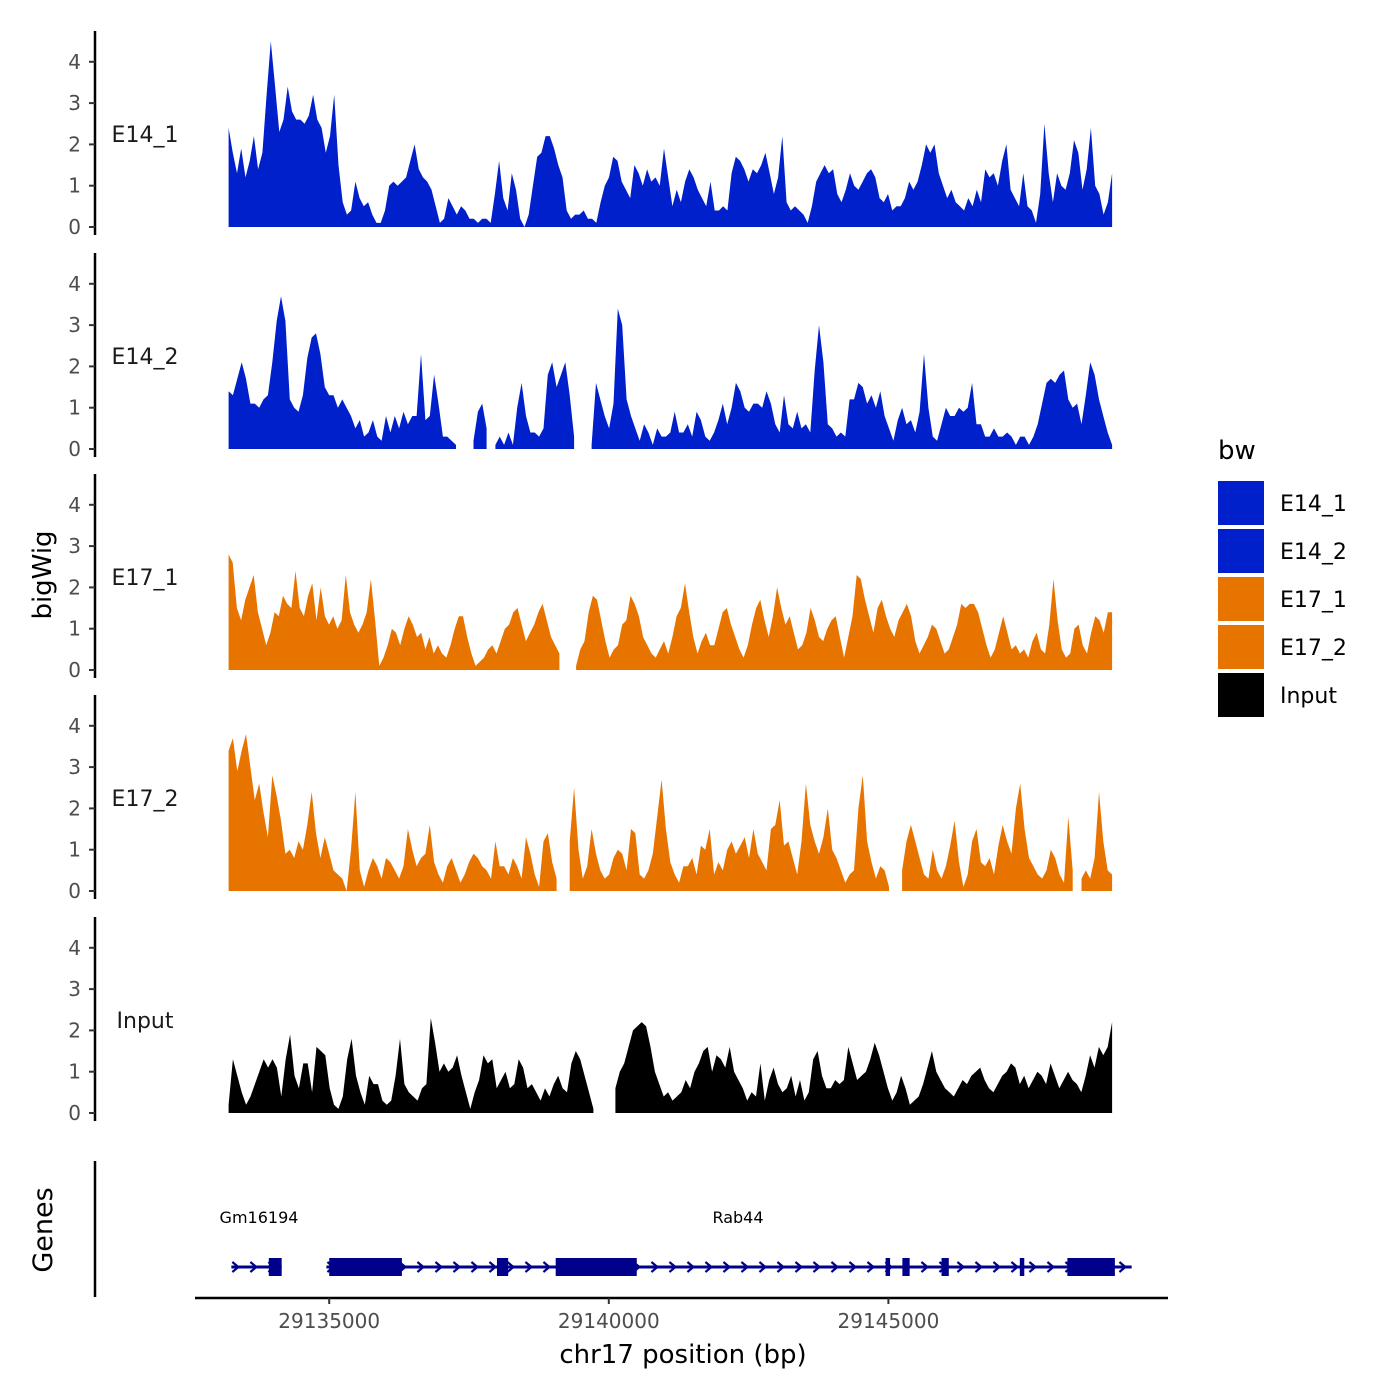  Describe the element at coordinates (145, 357) in the screenshot. I see `track-label: E14_2` at that location.